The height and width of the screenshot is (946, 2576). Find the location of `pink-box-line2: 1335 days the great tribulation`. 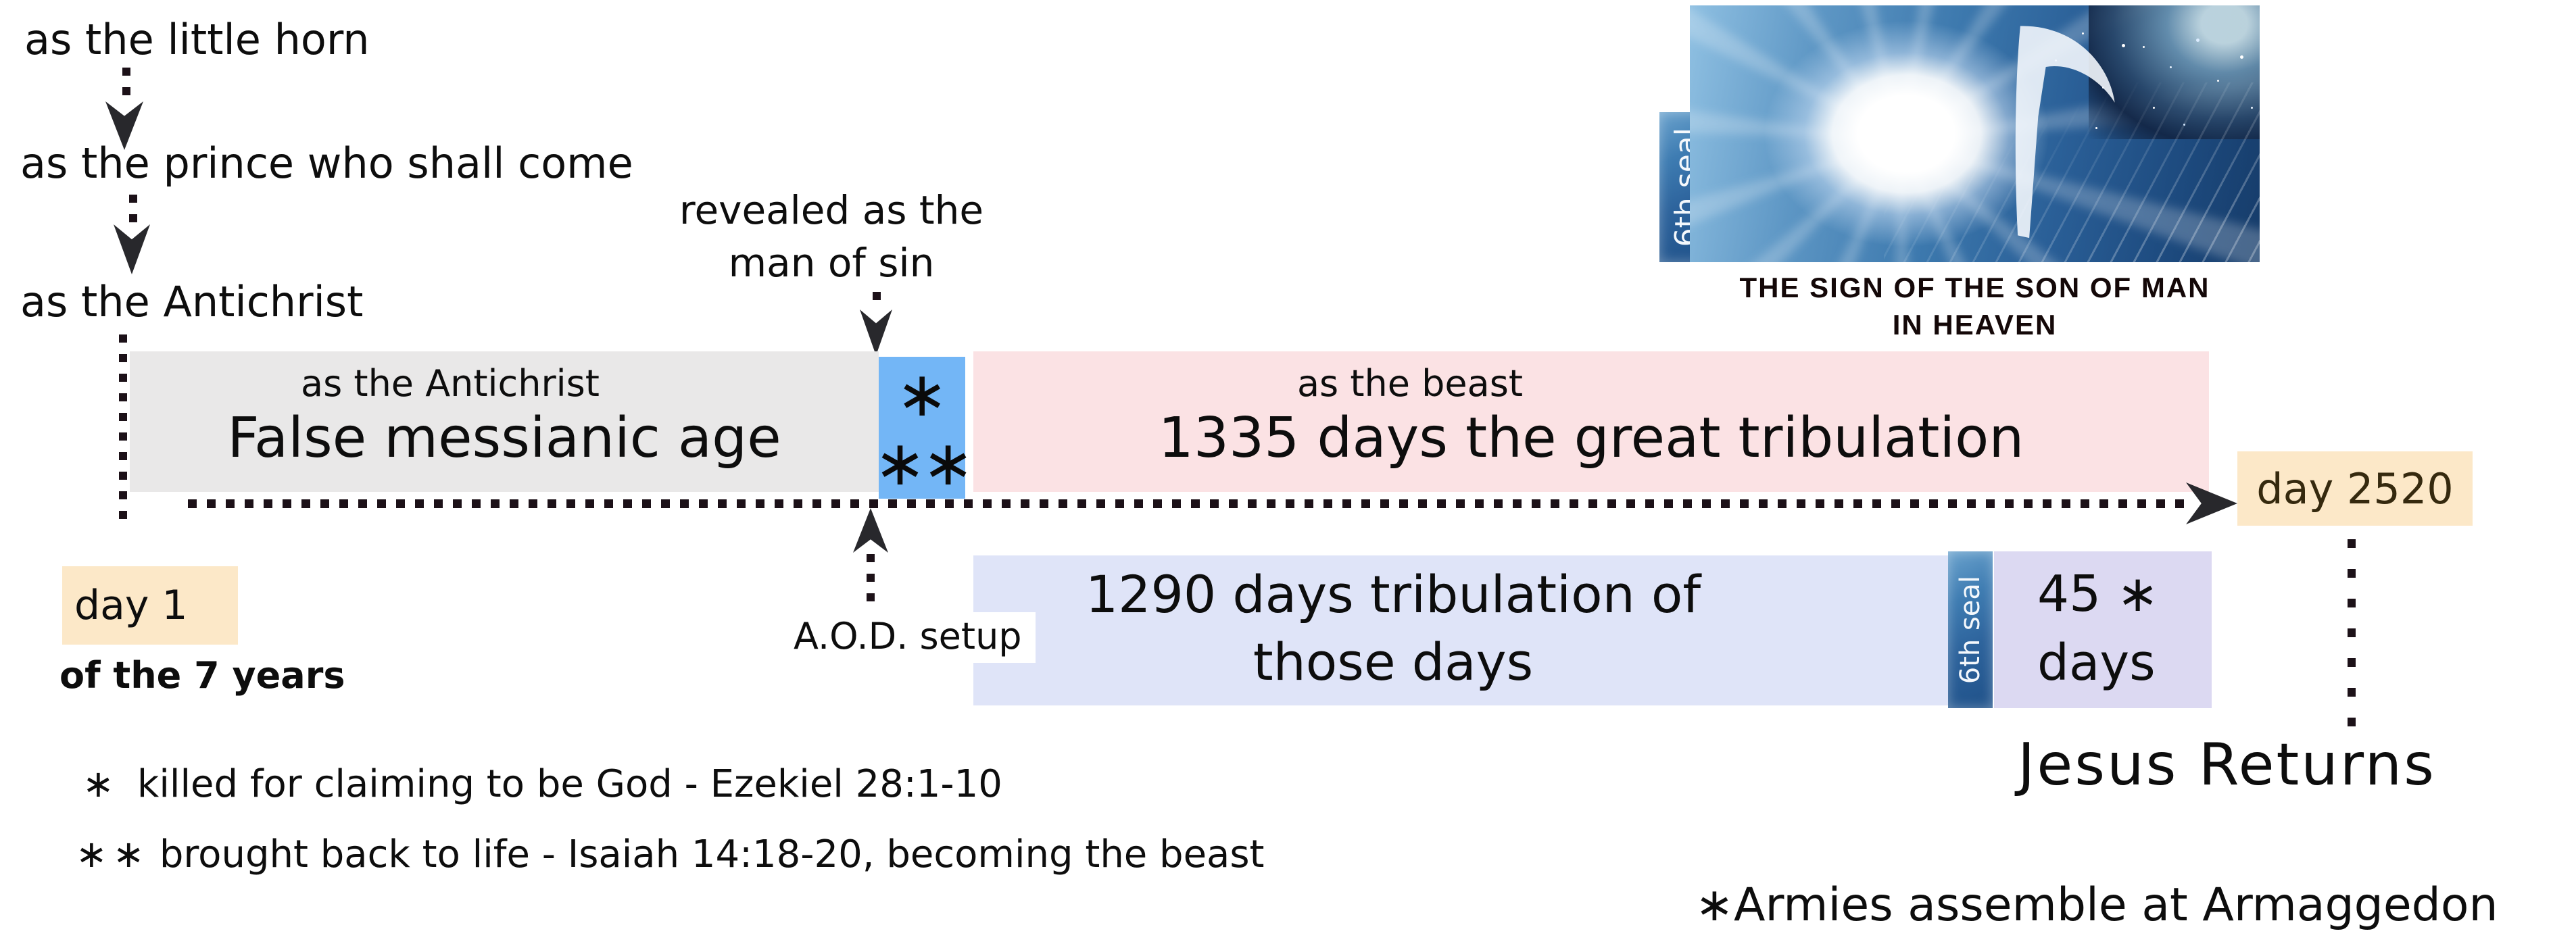

pink-box-line2: 1335 days the great tribulation is located at coordinates (1591, 438).